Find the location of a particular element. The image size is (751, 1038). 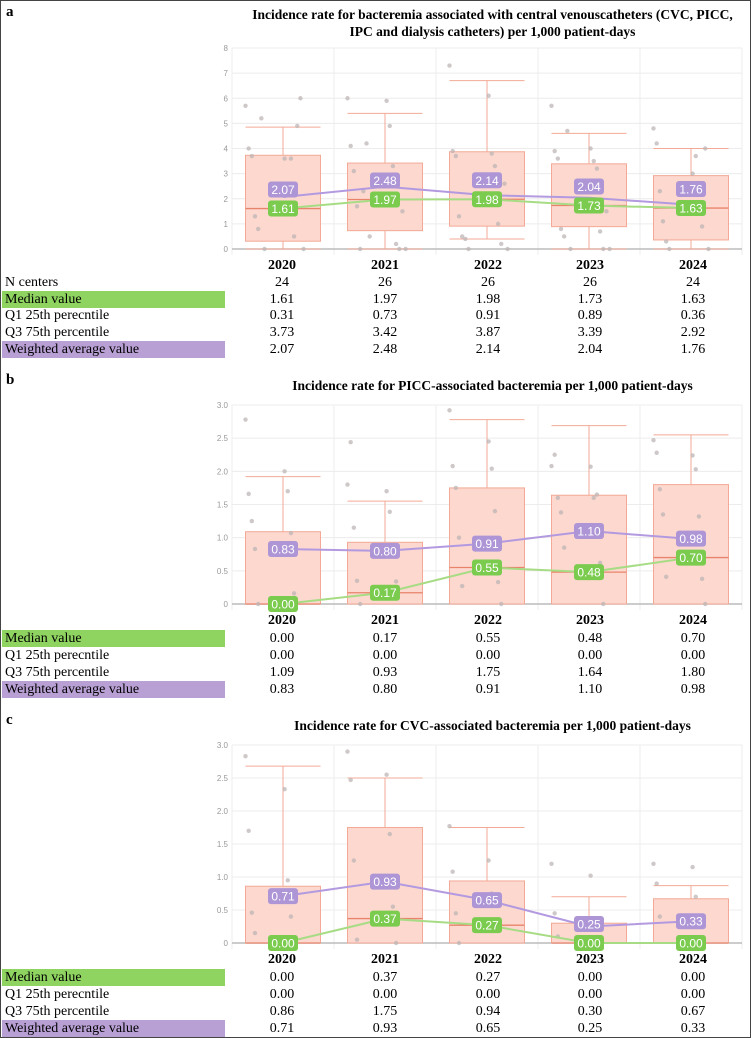

table-cell: 3.39 is located at coordinates (590, 332).